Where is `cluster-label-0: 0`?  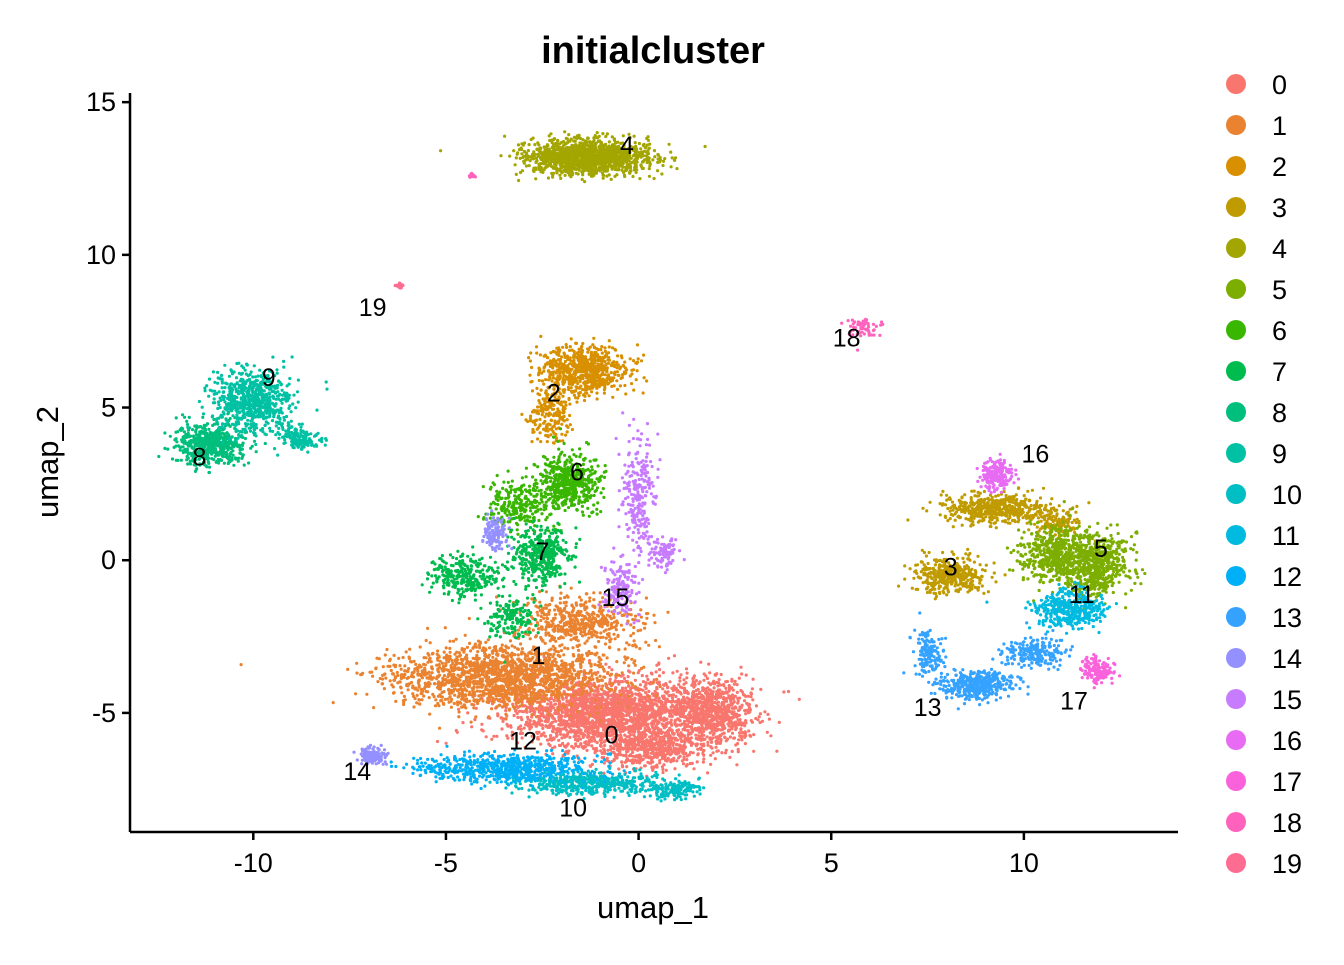
cluster-label-0: 0 is located at coordinates (612, 735).